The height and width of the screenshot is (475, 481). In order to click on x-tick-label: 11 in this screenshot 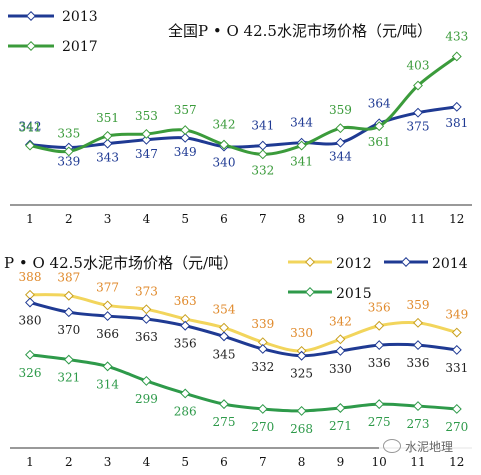, I will do `click(417, 219)`.